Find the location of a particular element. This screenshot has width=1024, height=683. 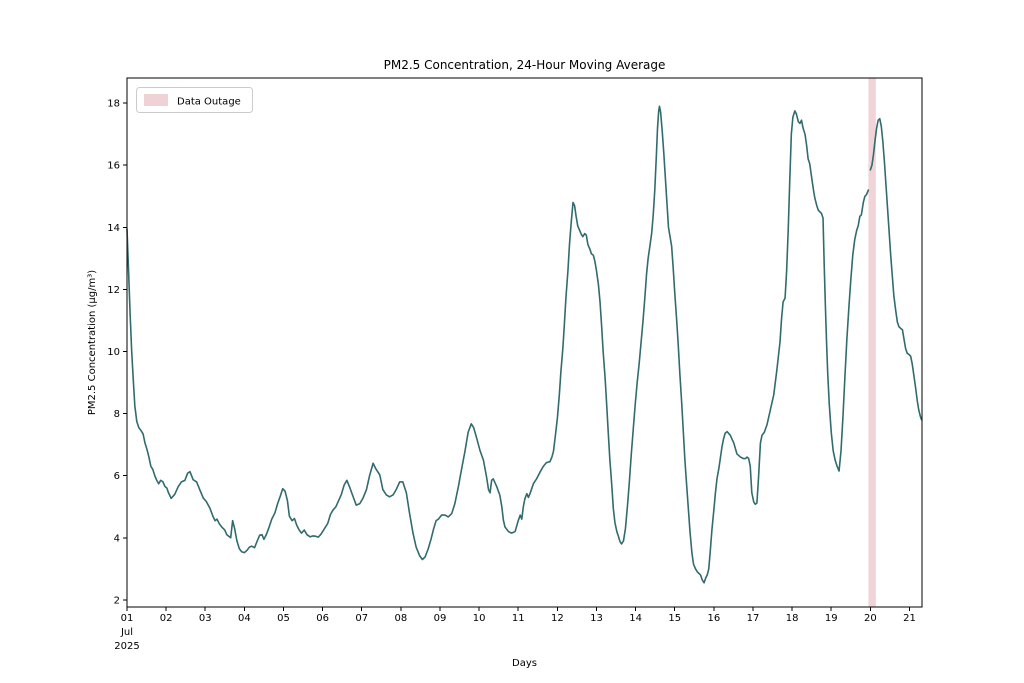

legend-frame is located at coordinates (194, 100).